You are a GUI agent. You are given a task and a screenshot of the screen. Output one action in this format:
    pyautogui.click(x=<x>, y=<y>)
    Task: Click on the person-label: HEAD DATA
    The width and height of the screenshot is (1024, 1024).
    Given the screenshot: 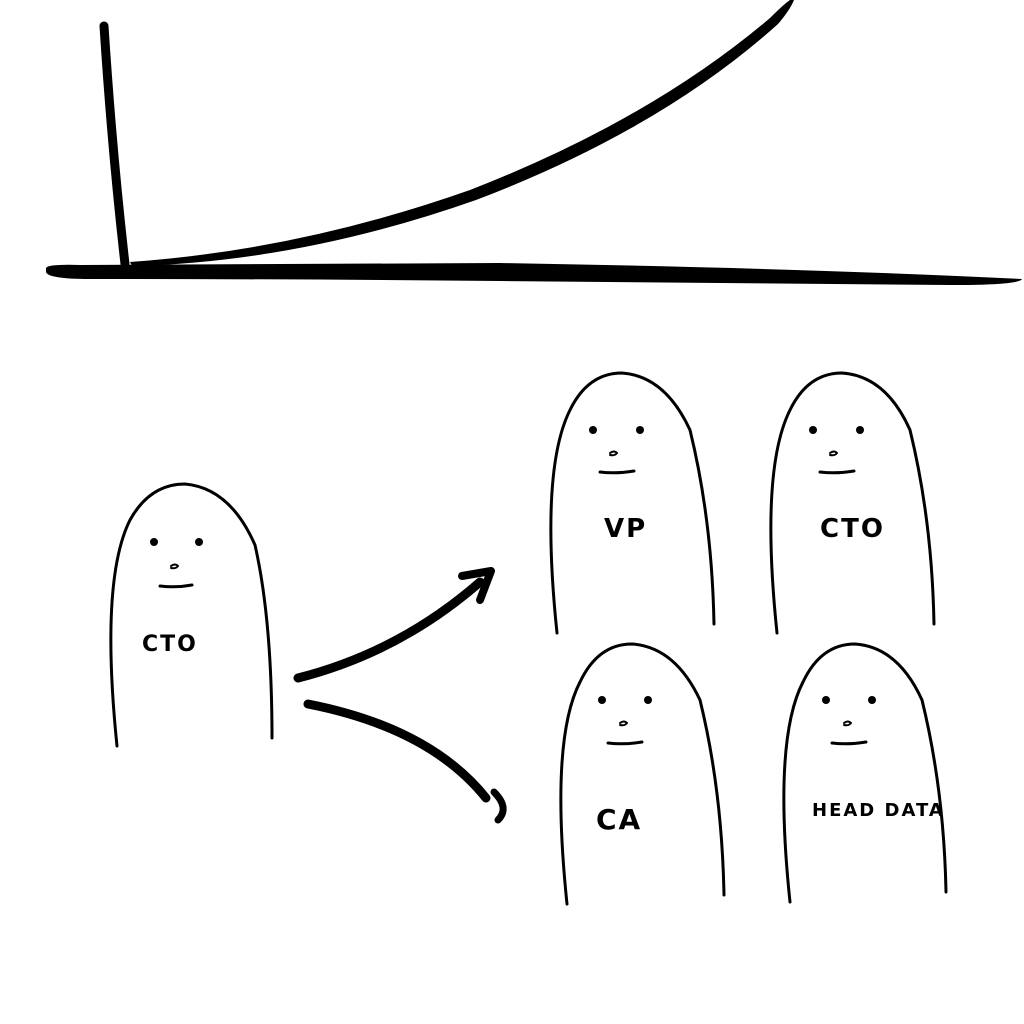 What is the action you would take?
    pyautogui.click(x=878, y=810)
    